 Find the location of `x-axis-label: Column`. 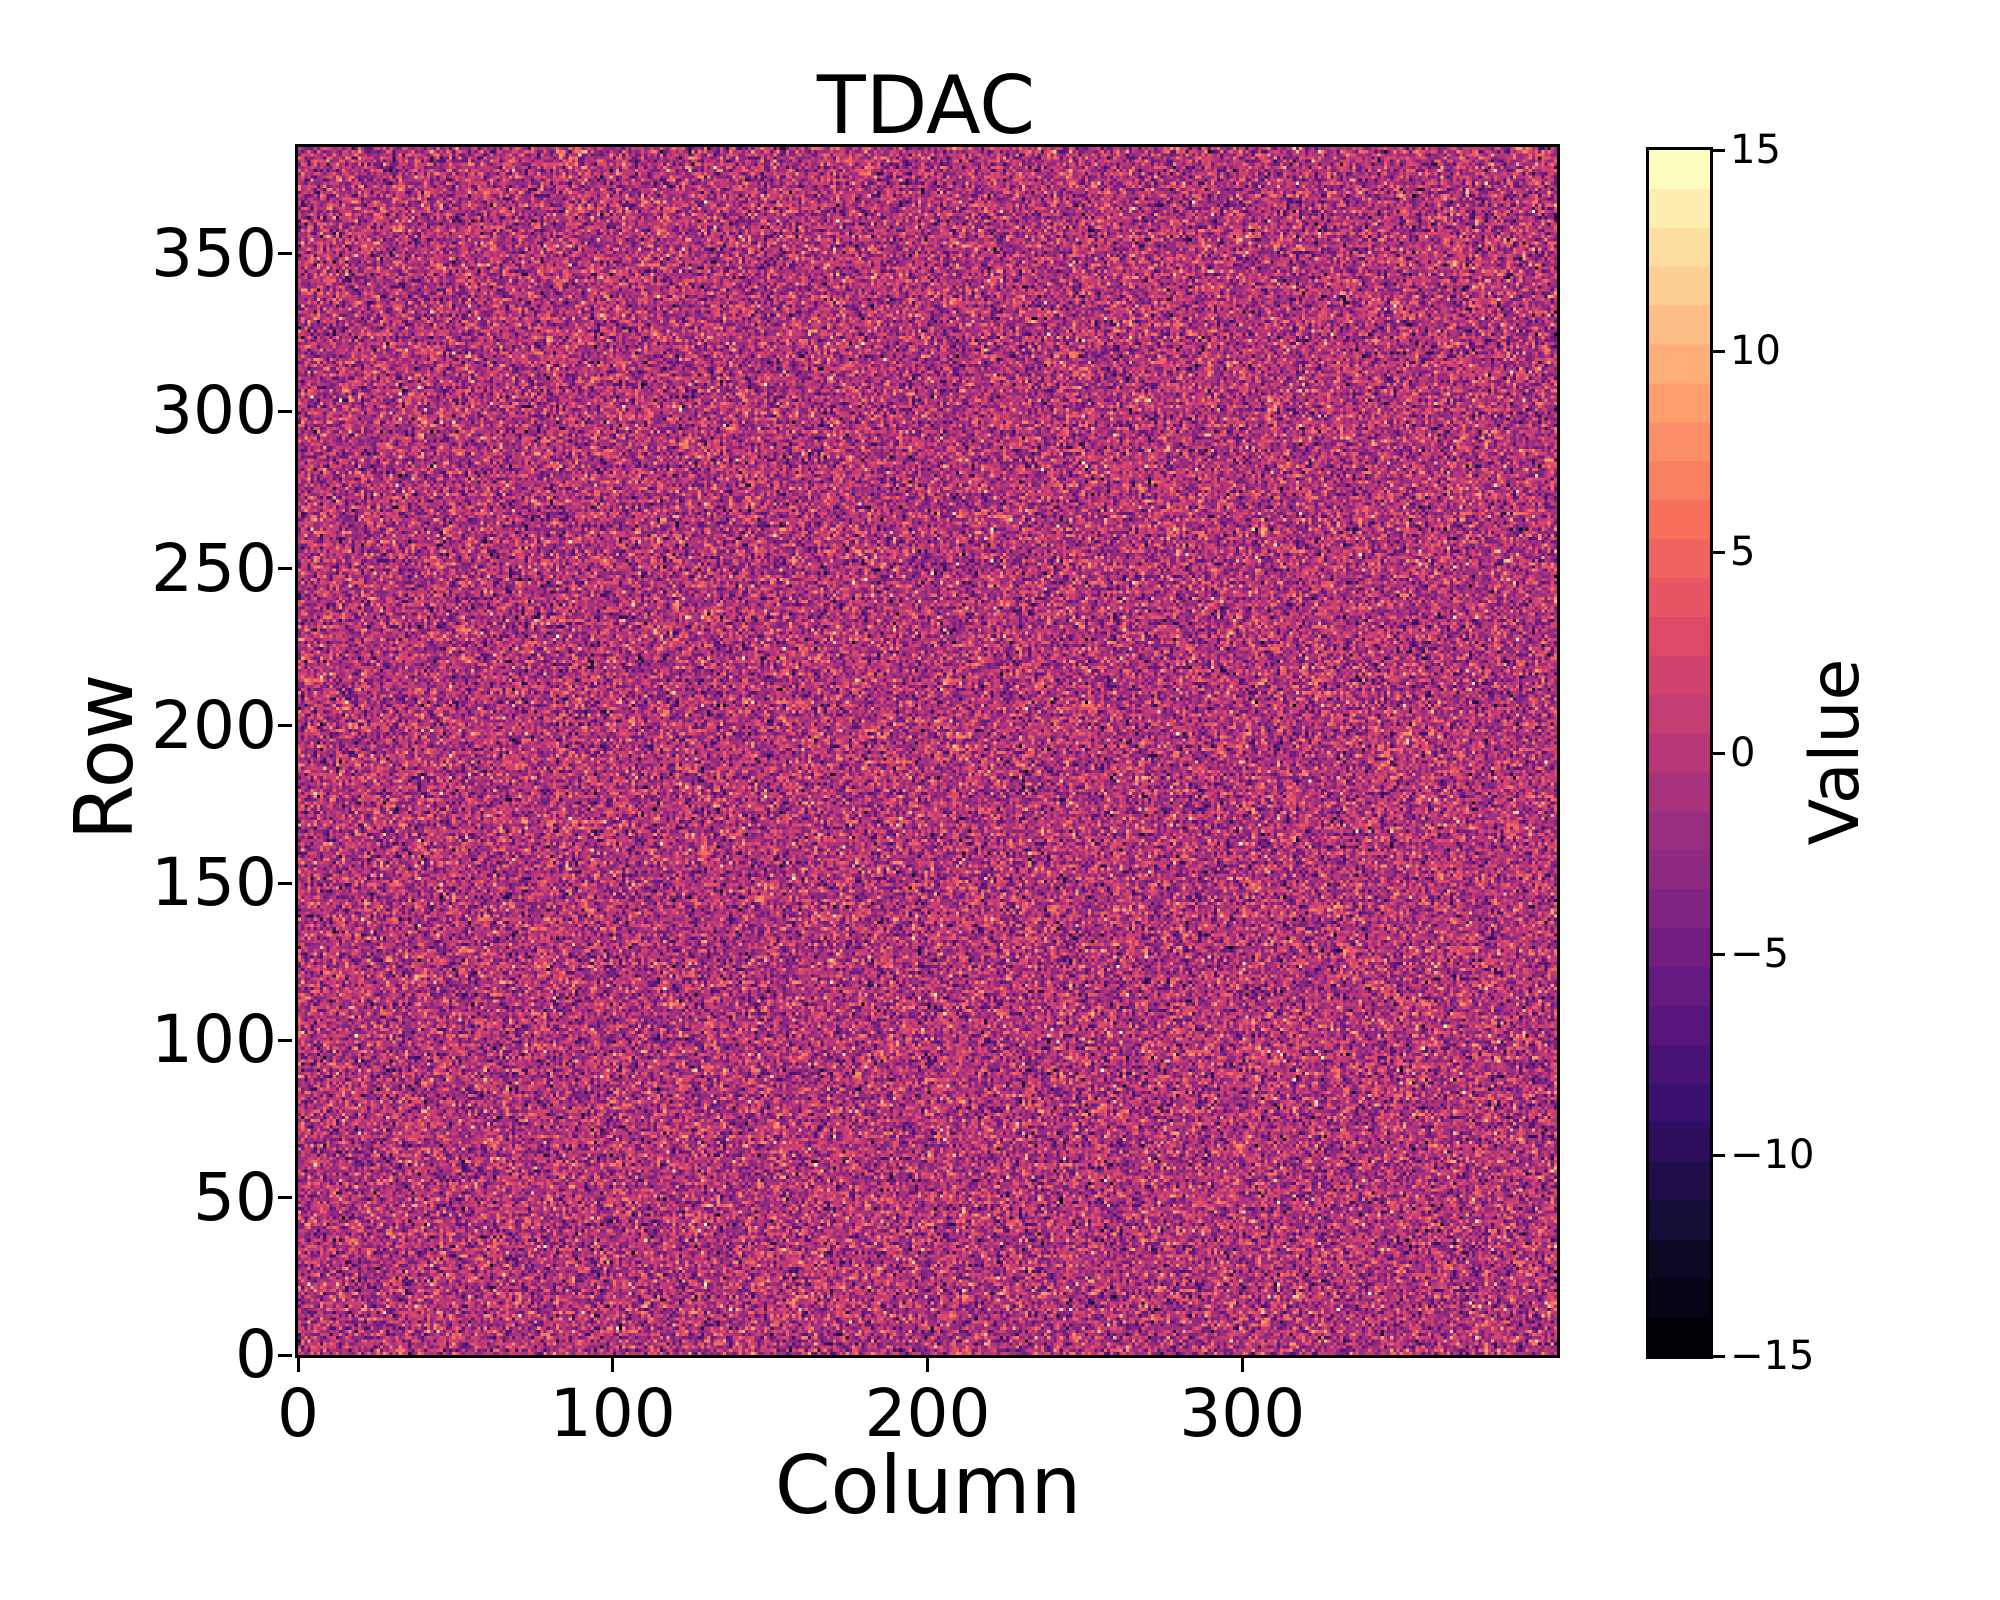

x-axis-label: Column is located at coordinates (928, 1485).